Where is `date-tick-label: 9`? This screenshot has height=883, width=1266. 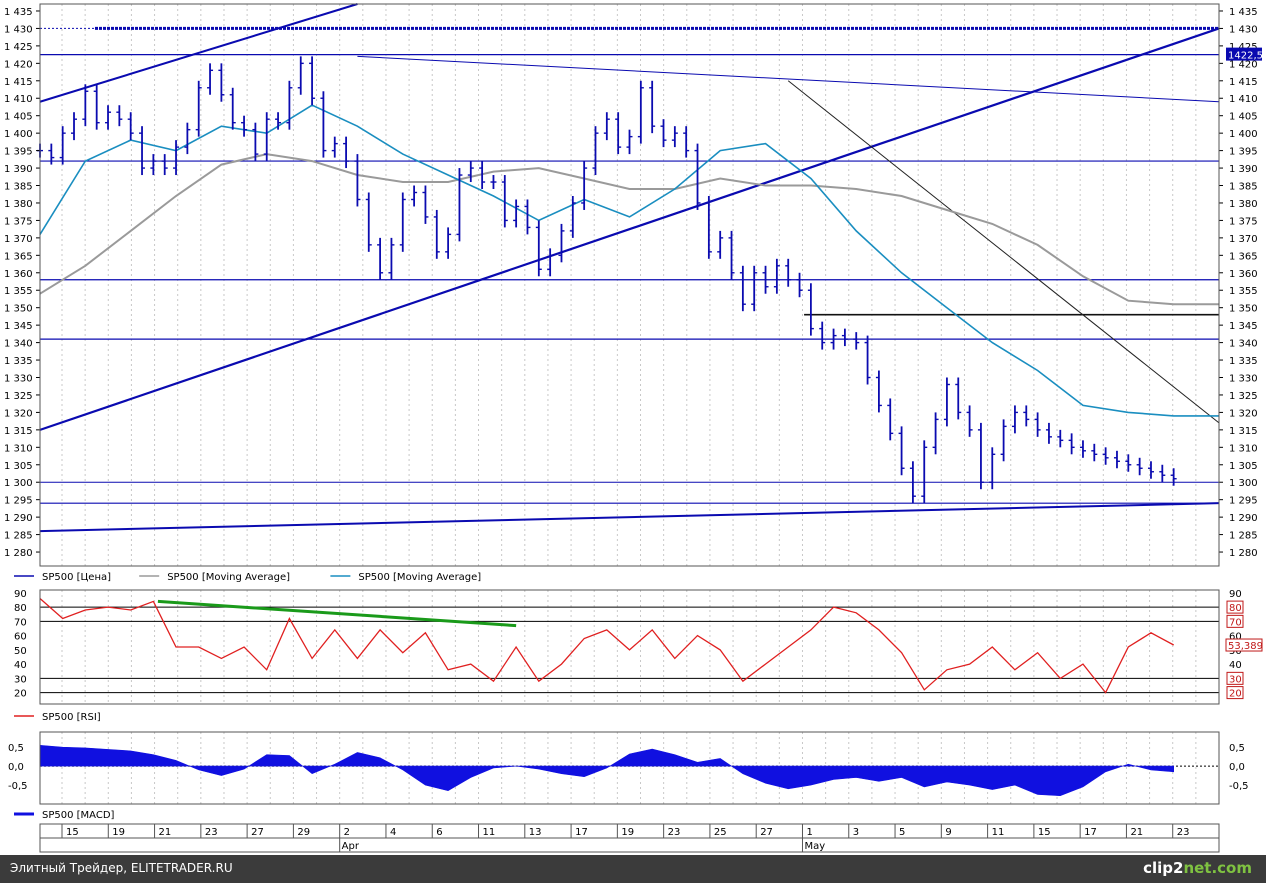
date-tick-label: 9 is located at coordinates (948, 832).